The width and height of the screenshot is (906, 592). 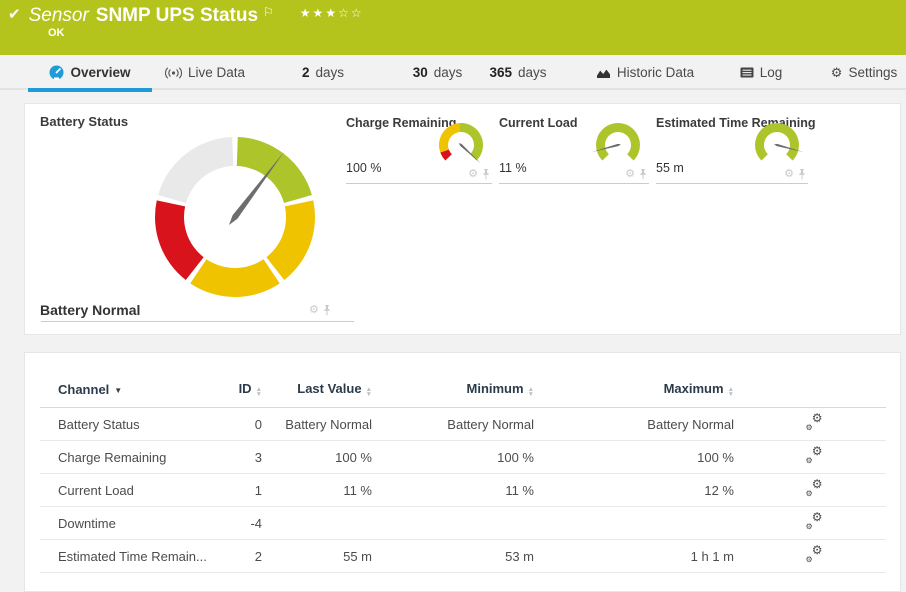 What do you see at coordinates (615, 142) in the screenshot?
I see `current-load-gauge` at bounding box center [615, 142].